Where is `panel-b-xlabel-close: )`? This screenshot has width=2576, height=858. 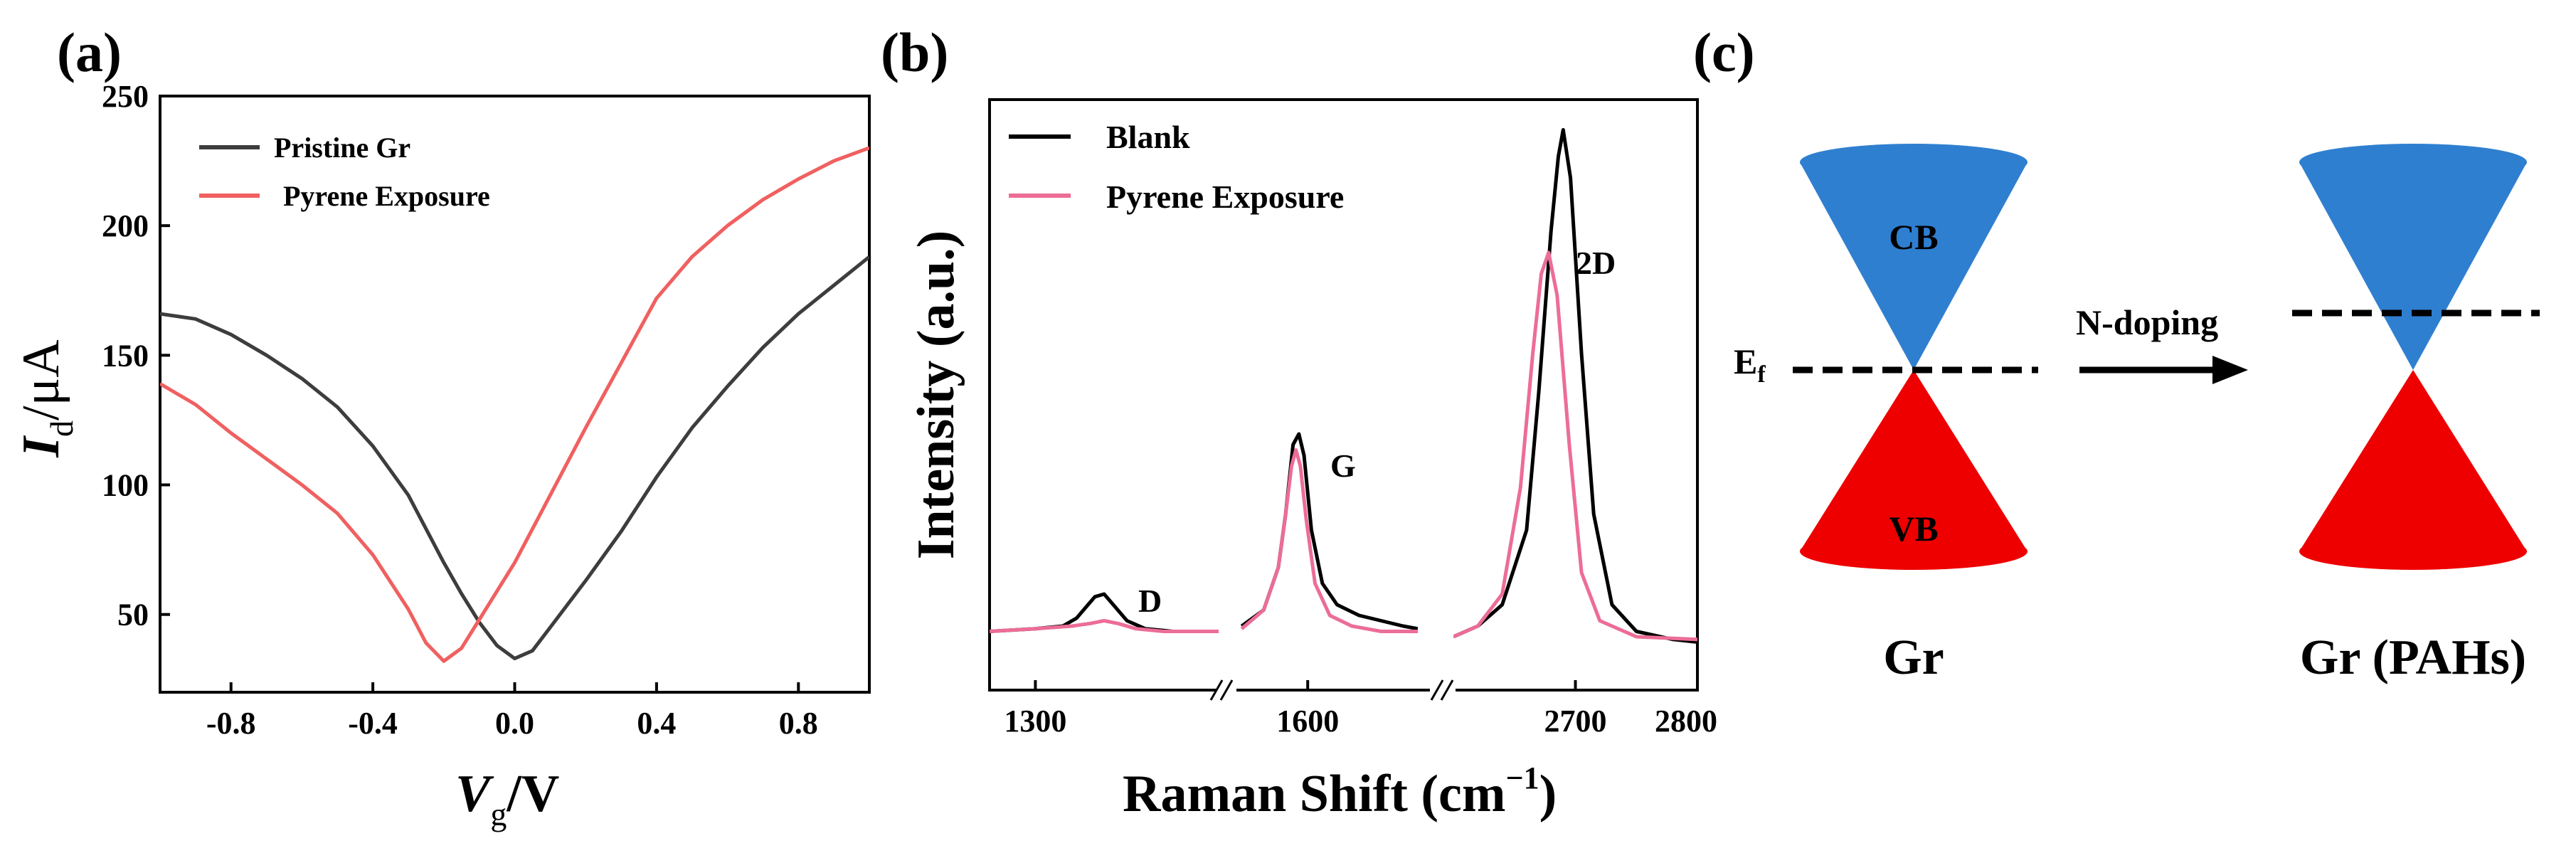
panel-b-xlabel-close: ) is located at coordinates (1548, 794).